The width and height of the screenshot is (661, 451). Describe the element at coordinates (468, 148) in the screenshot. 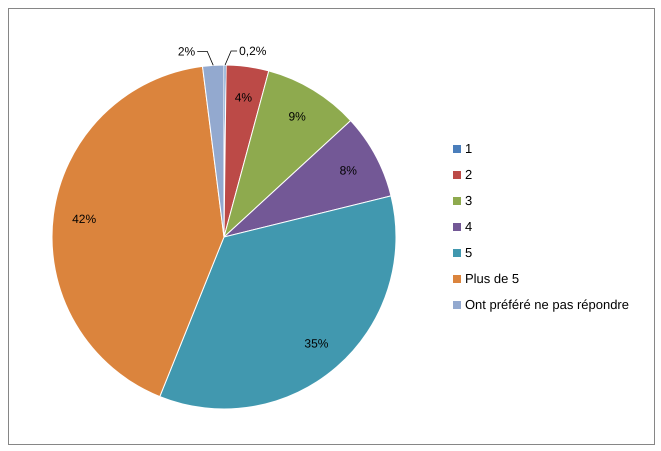

I see `legend-label: 1` at that location.